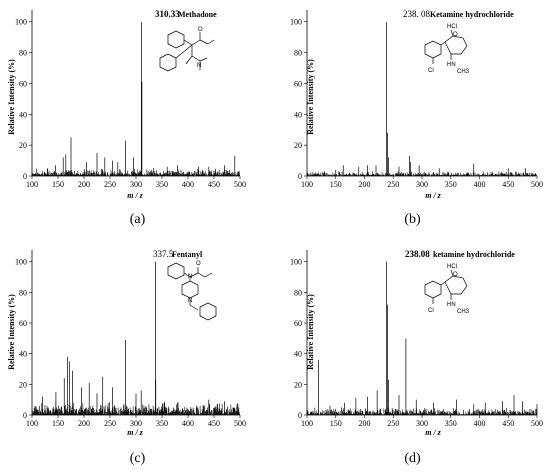 The image size is (550, 474). What do you see at coordinates (412, 219) in the screenshot?
I see `panel-caption-b: (b)` at bounding box center [412, 219].